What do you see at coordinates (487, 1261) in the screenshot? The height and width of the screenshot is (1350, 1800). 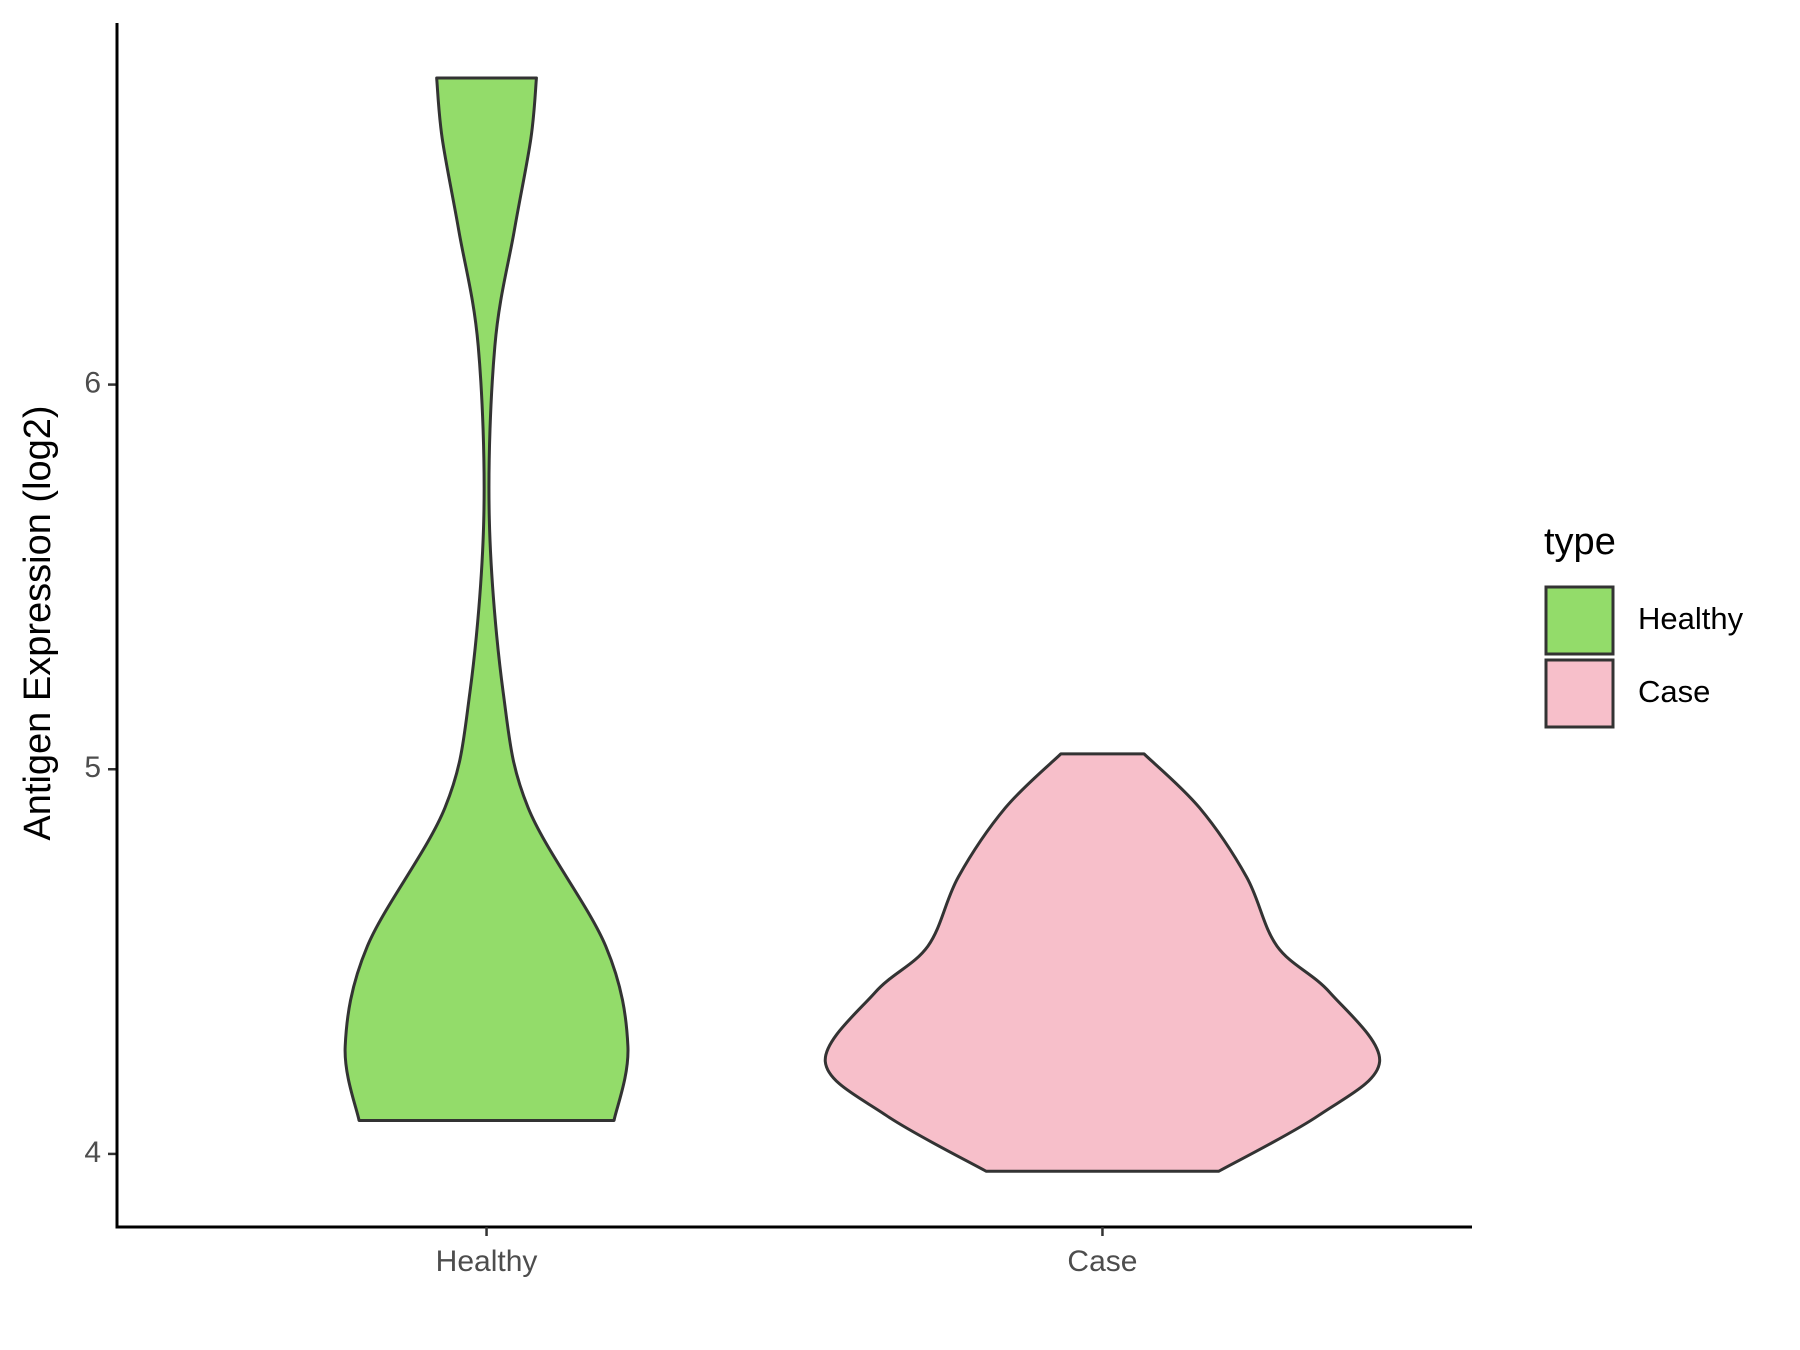 I see `x-tick-label: Healthy` at bounding box center [487, 1261].